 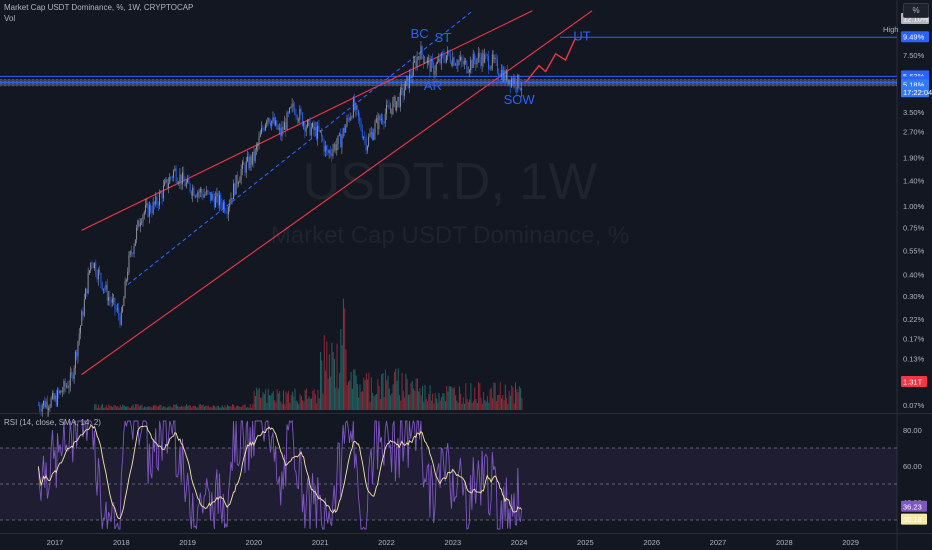 What do you see at coordinates (443, 37) in the screenshot?
I see `annotation-st: ST` at bounding box center [443, 37].